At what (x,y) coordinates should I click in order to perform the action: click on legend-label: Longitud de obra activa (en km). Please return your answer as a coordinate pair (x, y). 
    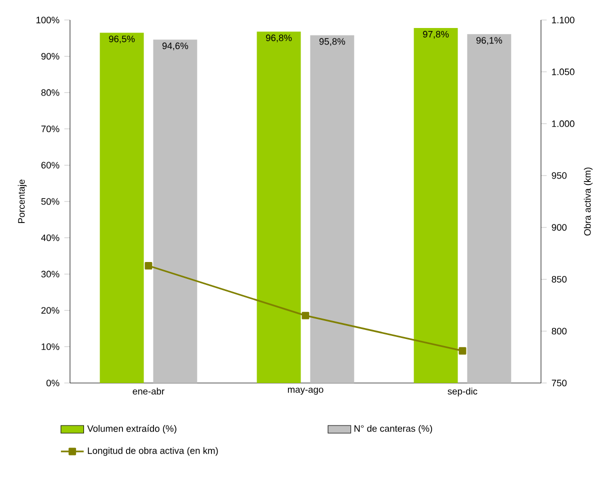
    Looking at the image, I should click on (153, 451).